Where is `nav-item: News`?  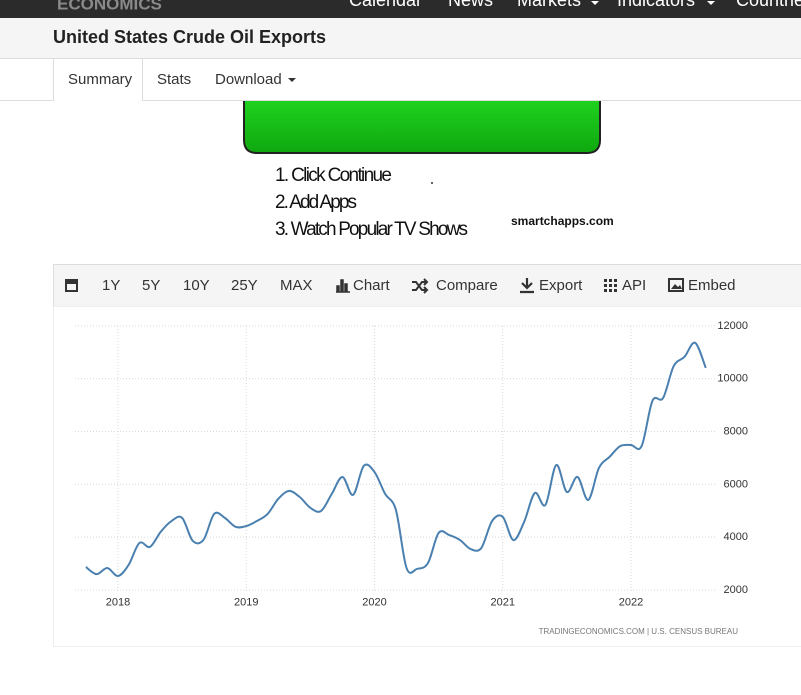
nav-item: News is located at coordinates (470, 5).